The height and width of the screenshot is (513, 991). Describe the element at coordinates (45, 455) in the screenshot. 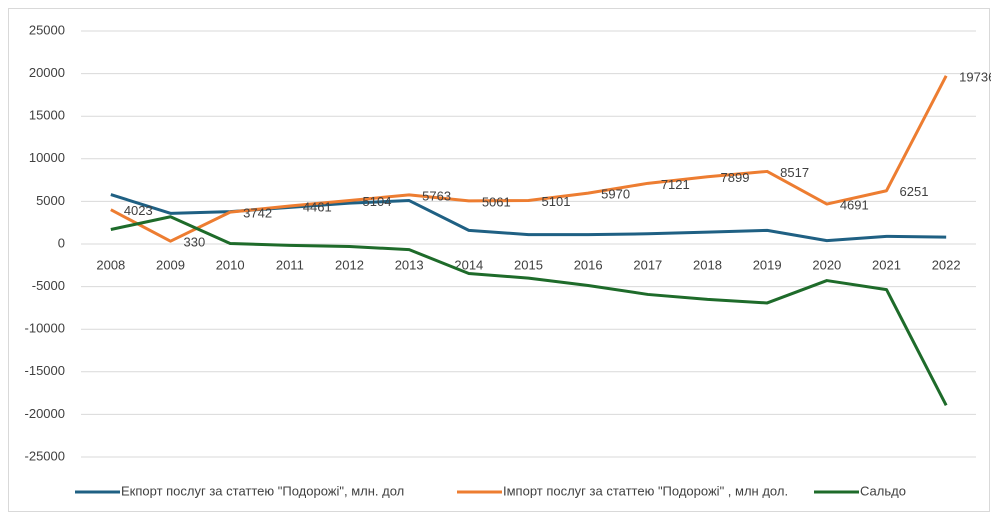

I see `y-tick-label: -25000` at that location.